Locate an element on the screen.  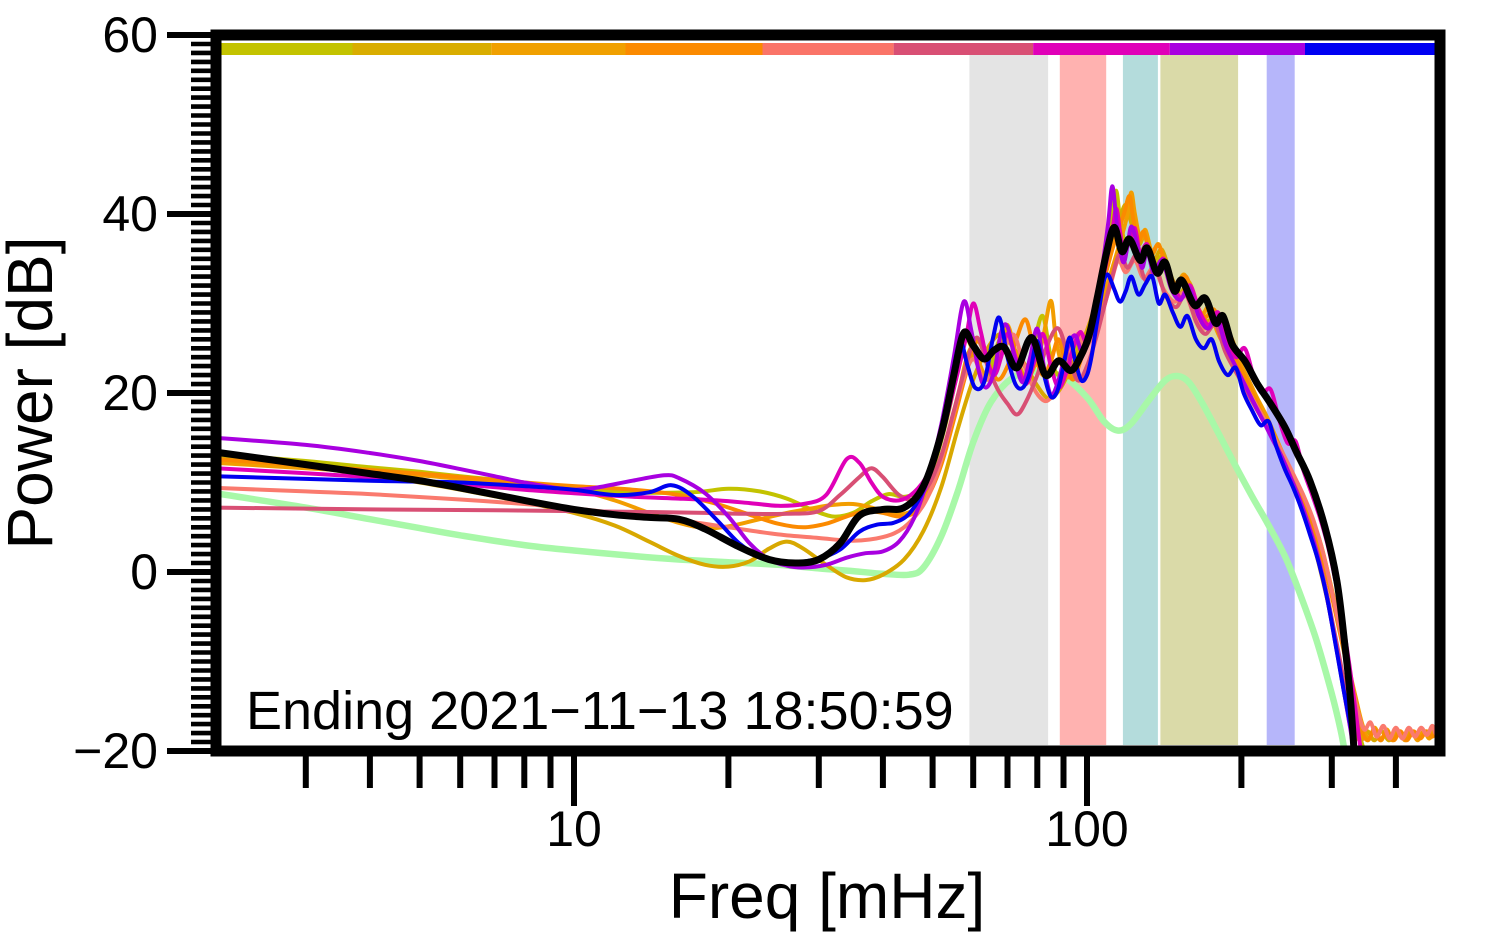
y-tick-label: 20 is located at coordinates (130, 393).